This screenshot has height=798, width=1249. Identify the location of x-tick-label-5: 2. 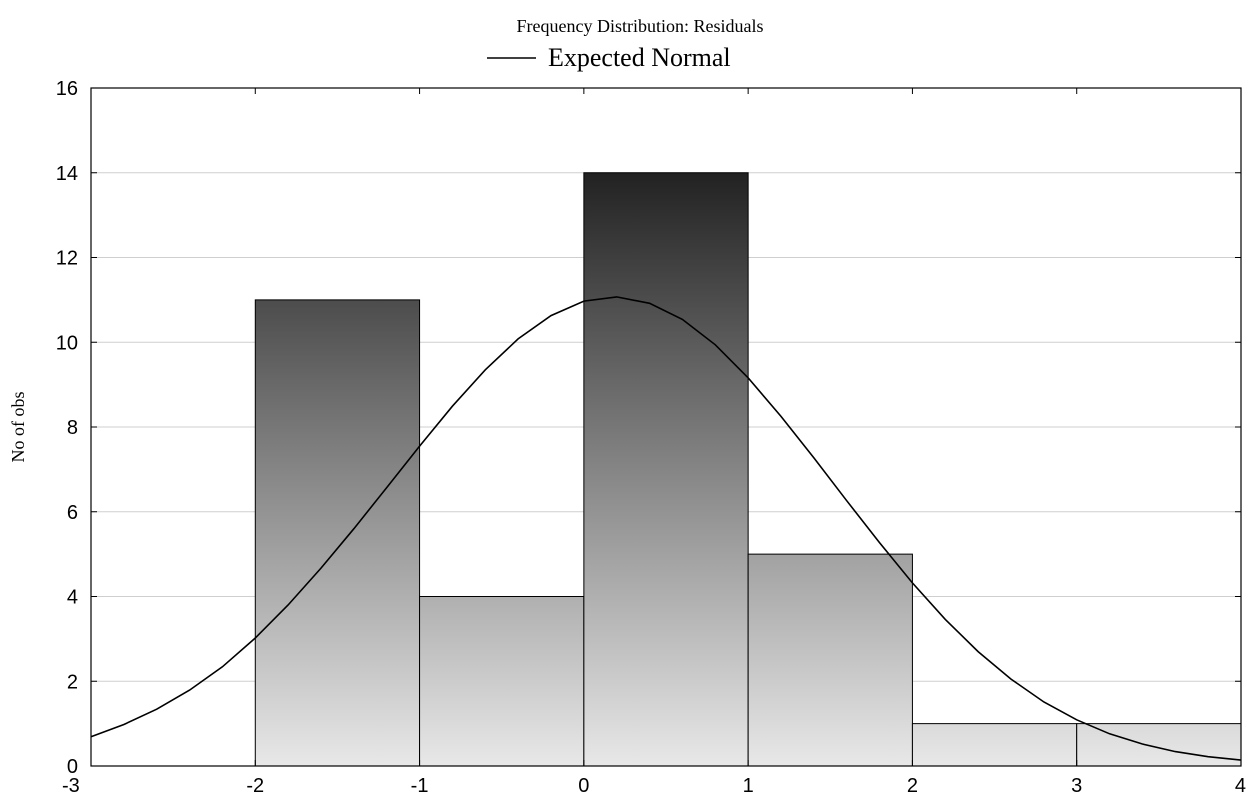
(912, 786).